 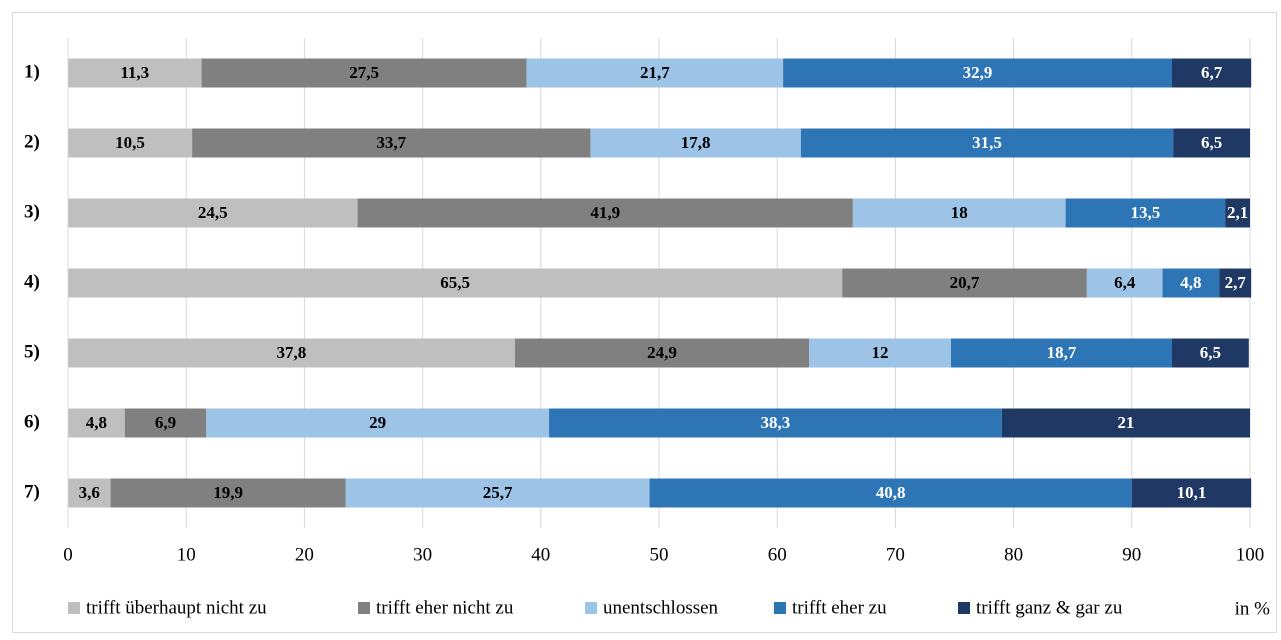 I want to click on value-label: 20,7, so click(x=965, y=282).